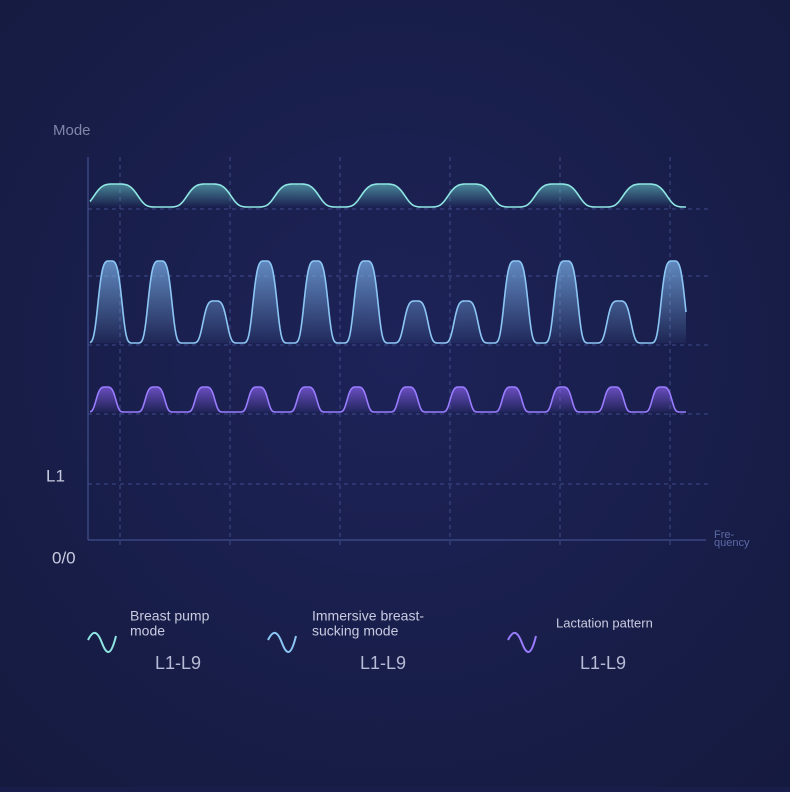  What do you see at coordinates (64, 557) in the screenshot?
I see `origin-label: 0/0` at bounding box center [64, 557].